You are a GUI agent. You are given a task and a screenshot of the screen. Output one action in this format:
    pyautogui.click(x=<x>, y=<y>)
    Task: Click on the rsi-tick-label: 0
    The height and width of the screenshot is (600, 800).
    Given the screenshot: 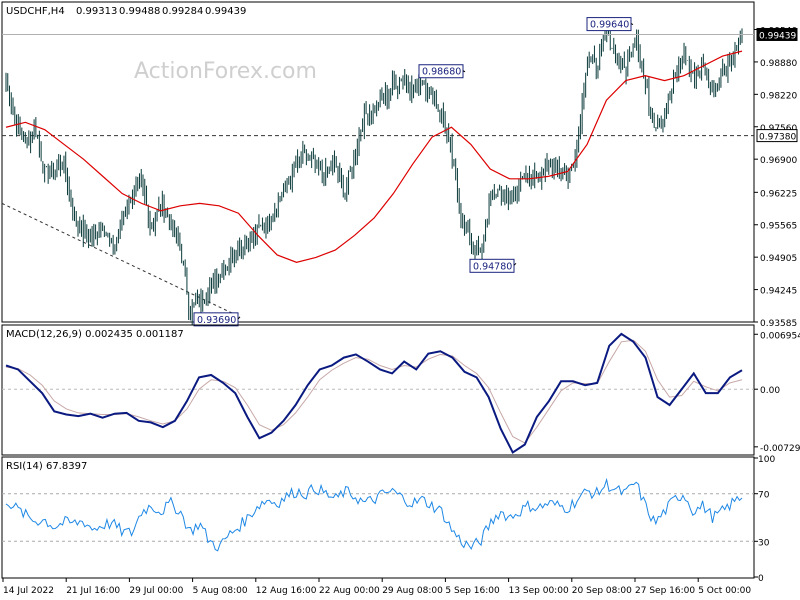 What is the action you would take?
    pyautogui.click(x=761, y=579)
    